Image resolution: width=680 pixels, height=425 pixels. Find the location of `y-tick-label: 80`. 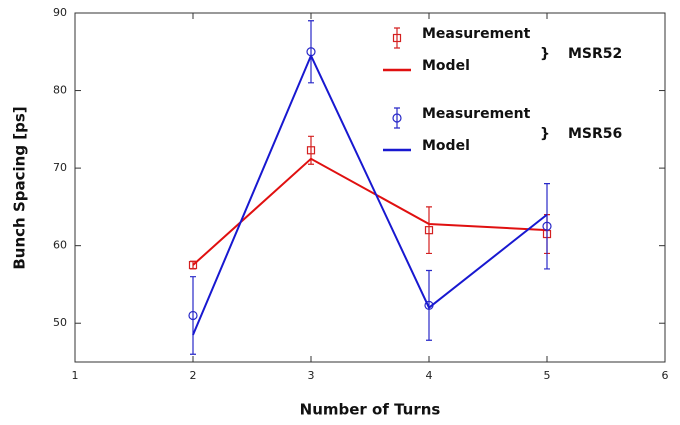

y-tick-label: 80 is located at coordinates (60, 90).